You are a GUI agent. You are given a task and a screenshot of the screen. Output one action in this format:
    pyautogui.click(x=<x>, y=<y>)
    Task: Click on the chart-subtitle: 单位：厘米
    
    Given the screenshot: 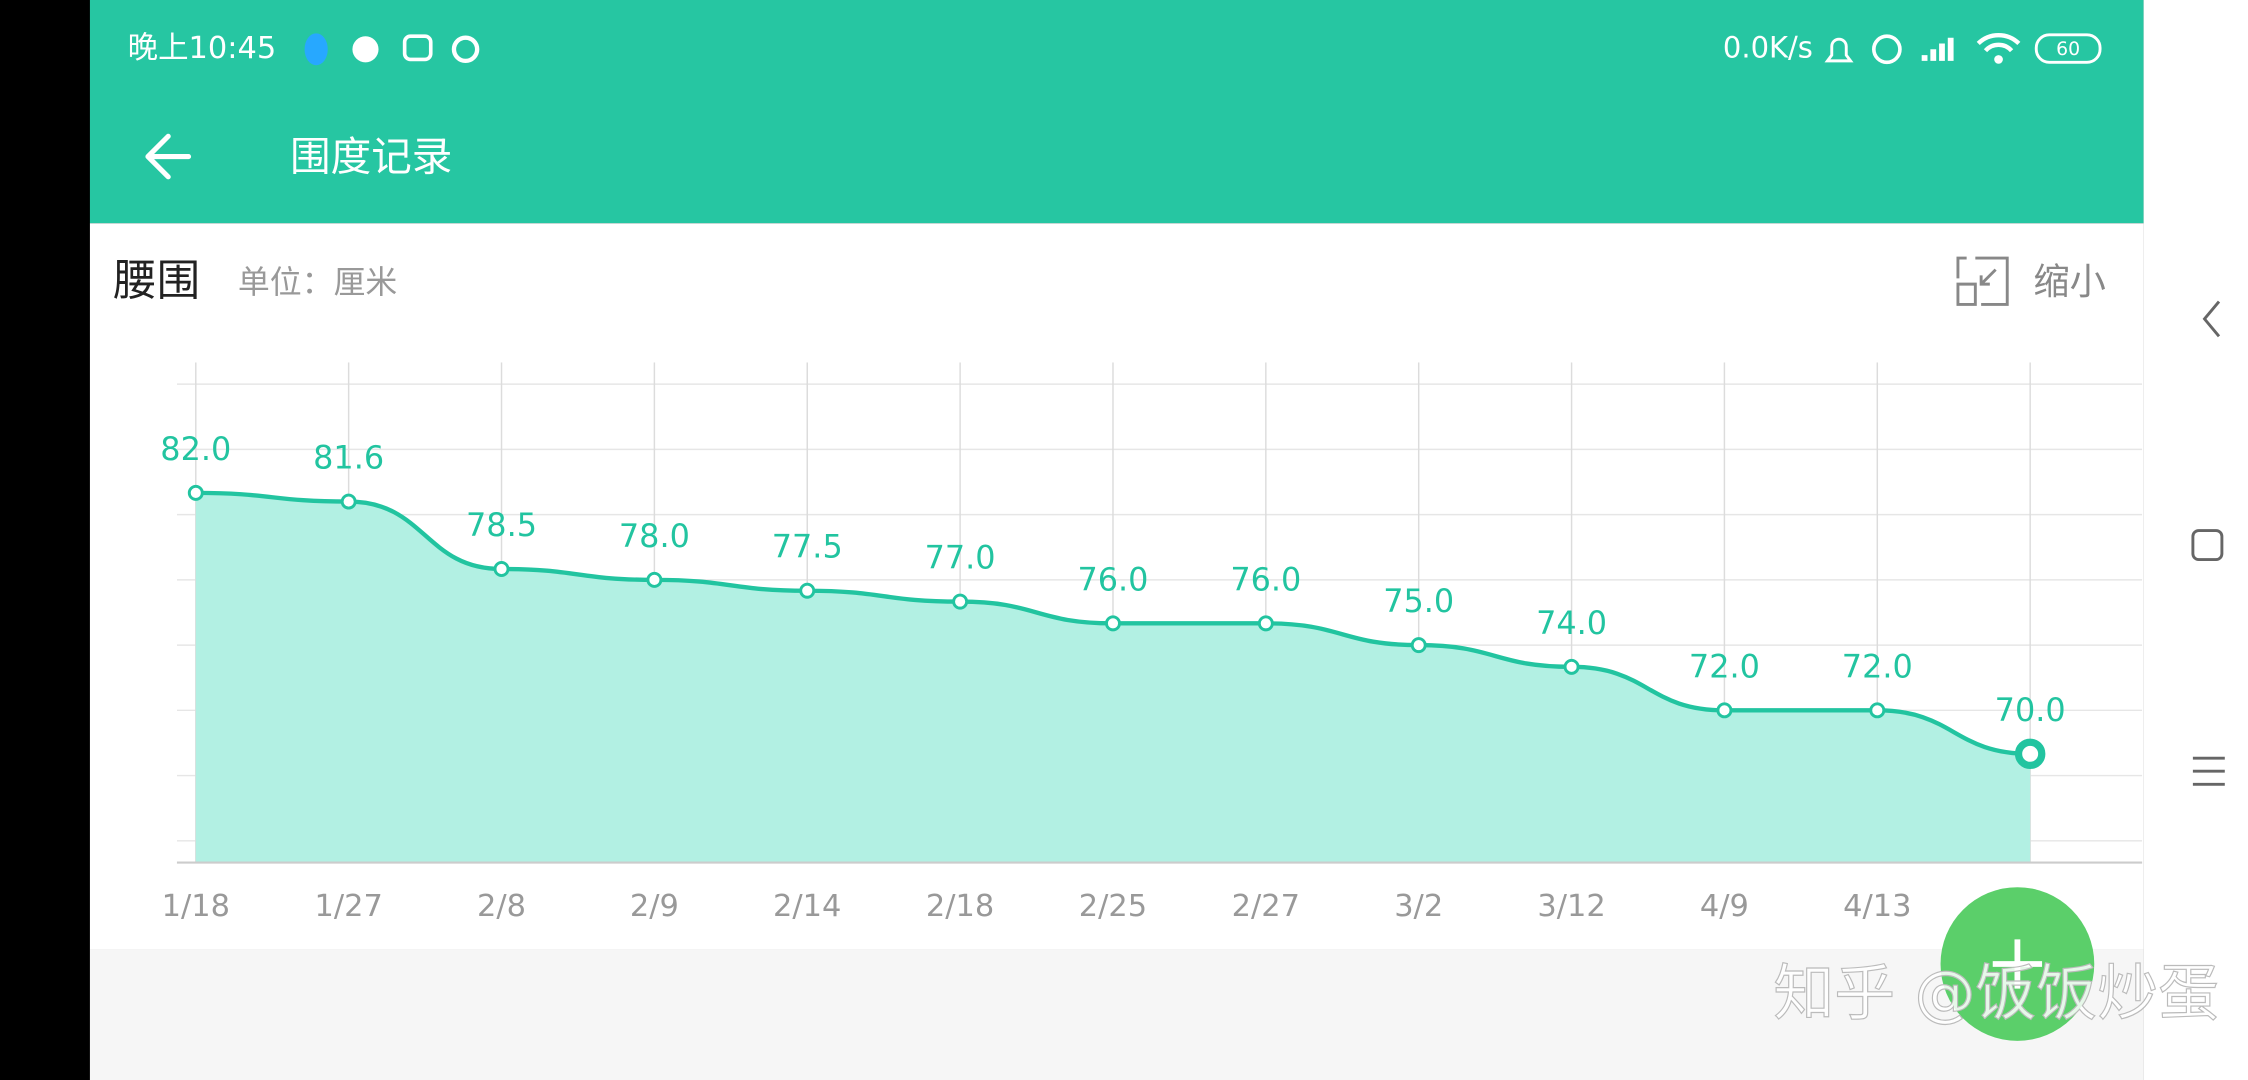 What is the action you would take?
    pyautogui.click(x=317, y=282)
    